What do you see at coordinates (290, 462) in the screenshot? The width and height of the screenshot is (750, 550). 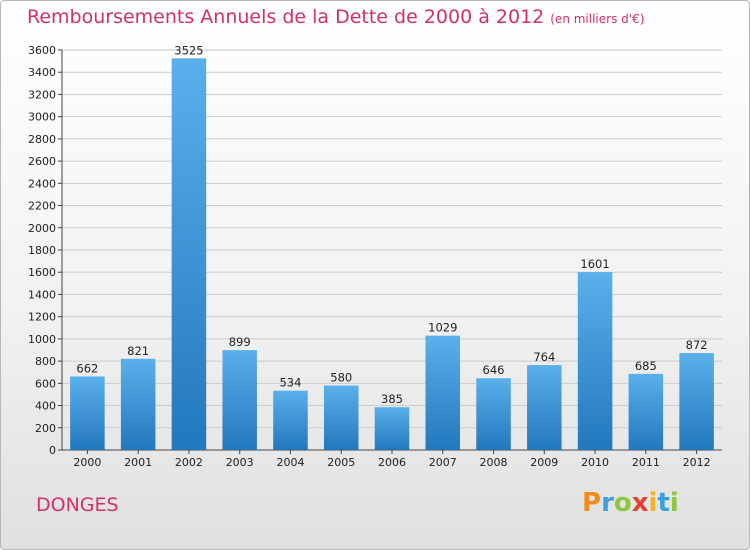 I see `x-tick-label: 2004` at bounding box center [290, 462].